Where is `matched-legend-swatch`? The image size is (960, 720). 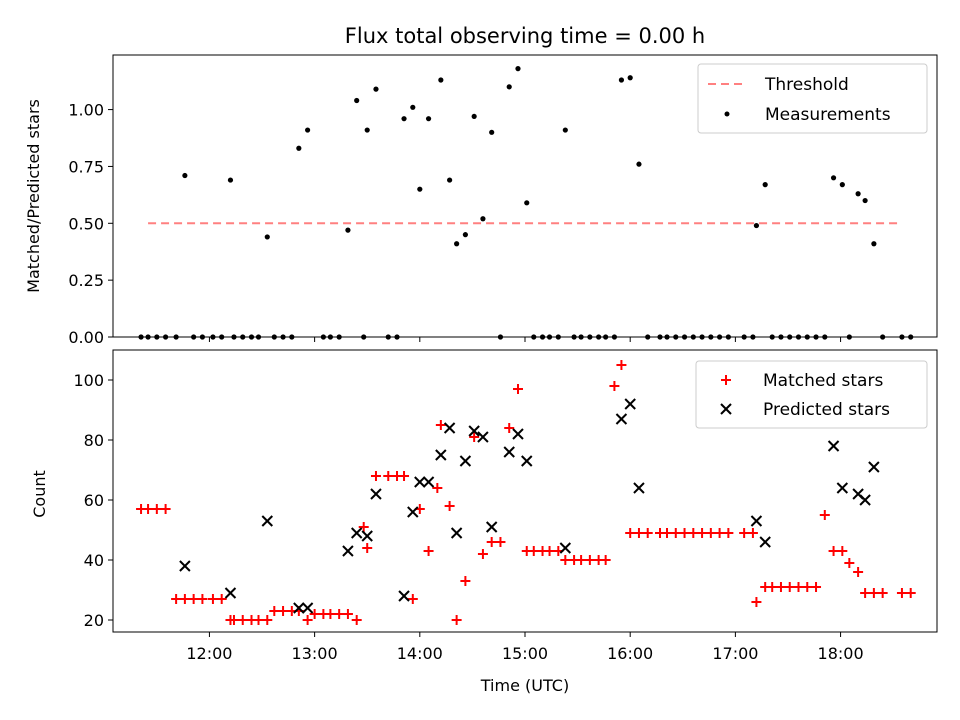
matched-legend-swatch is located at coordinates (726, 380).